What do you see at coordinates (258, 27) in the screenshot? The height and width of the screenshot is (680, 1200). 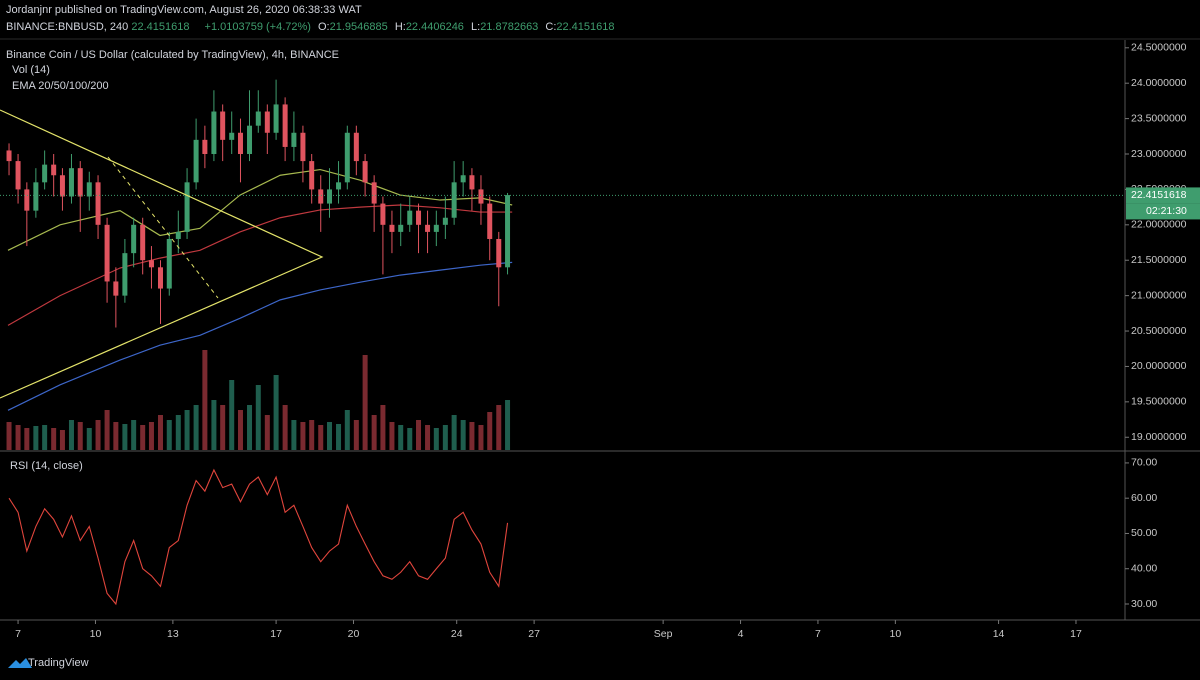 I see `change: +1.0103759 (+4.72%)` at bounding box center [258, 27].